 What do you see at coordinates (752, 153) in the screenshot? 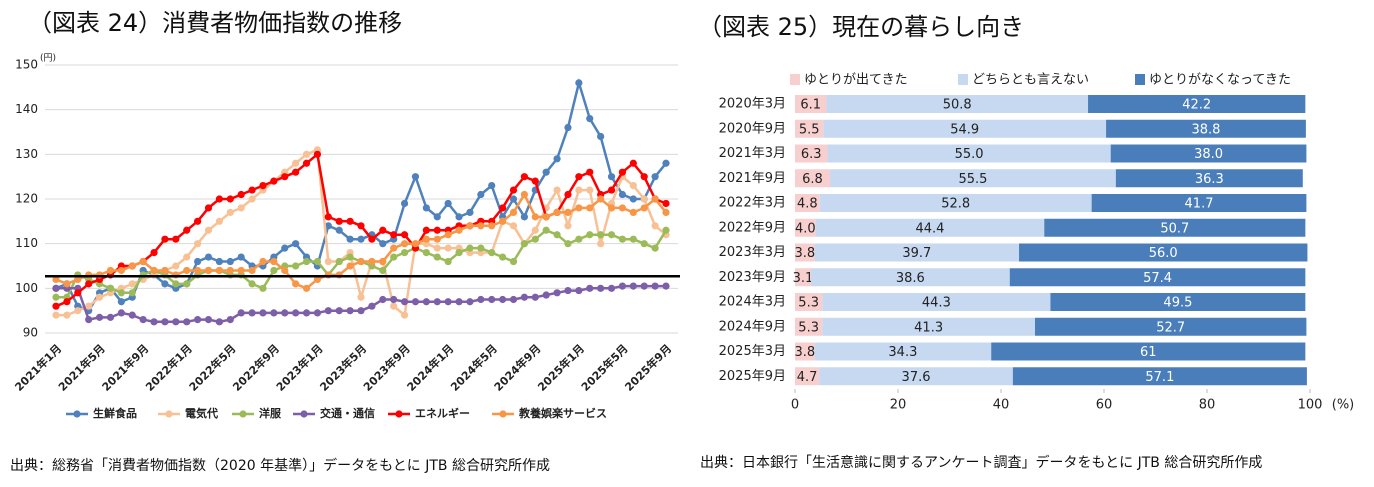
I see `category-label: 2021年3月` at bounding box center [752, 153].